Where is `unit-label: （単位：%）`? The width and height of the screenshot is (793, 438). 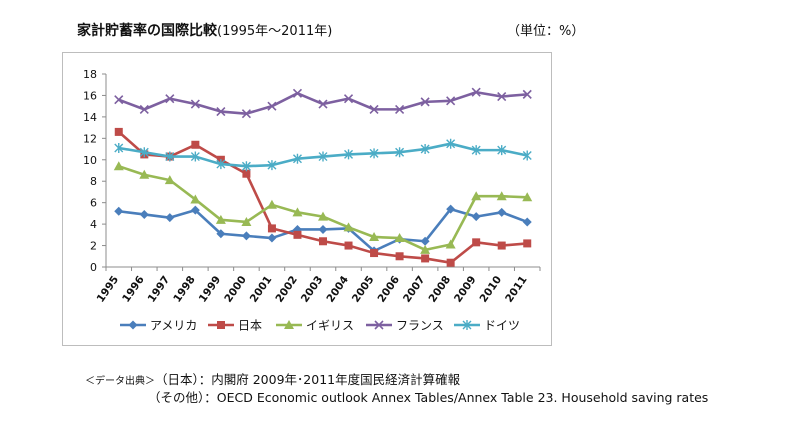 unit-label: （単位：%） is located at coordinates (546, 31).